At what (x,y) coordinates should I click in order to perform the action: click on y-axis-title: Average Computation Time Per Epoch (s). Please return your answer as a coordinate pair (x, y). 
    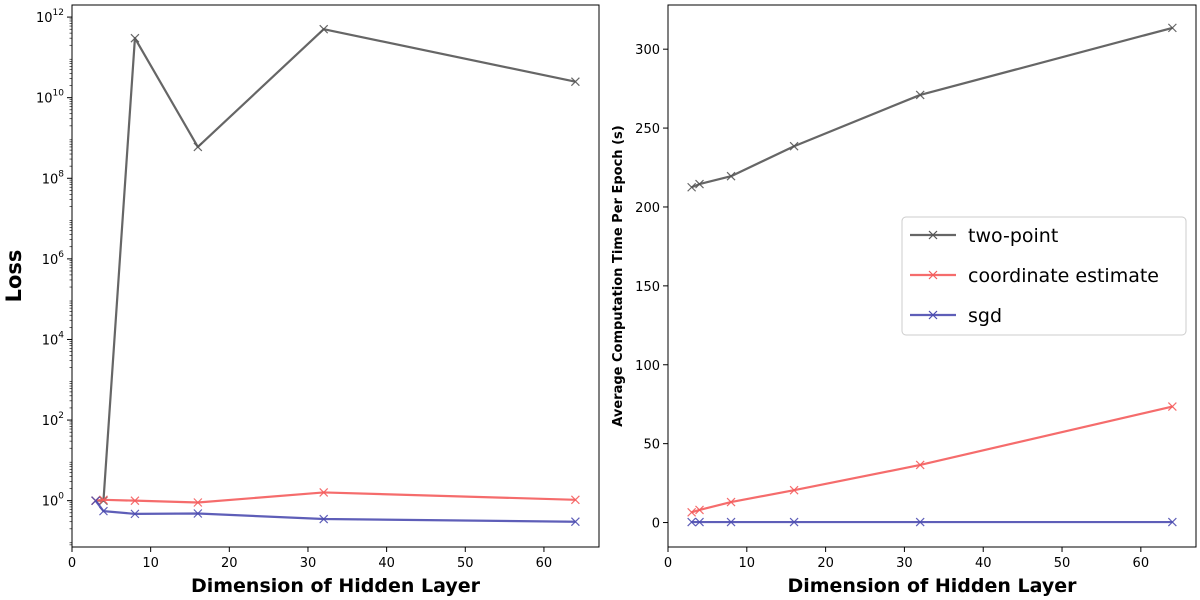
    Looking at the image, I should click on (618, 275).